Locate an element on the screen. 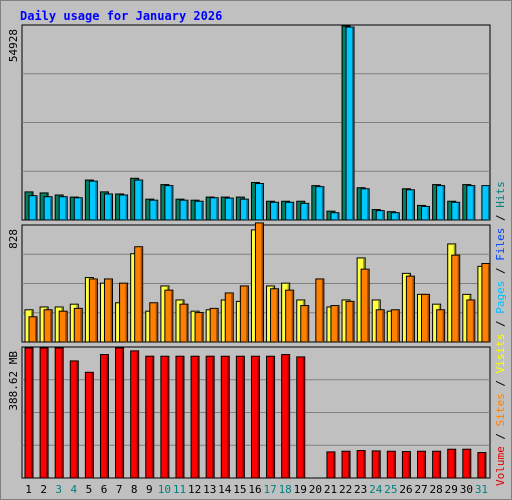  x-tick-label-4: 4 is located at coordinates (74, 489).